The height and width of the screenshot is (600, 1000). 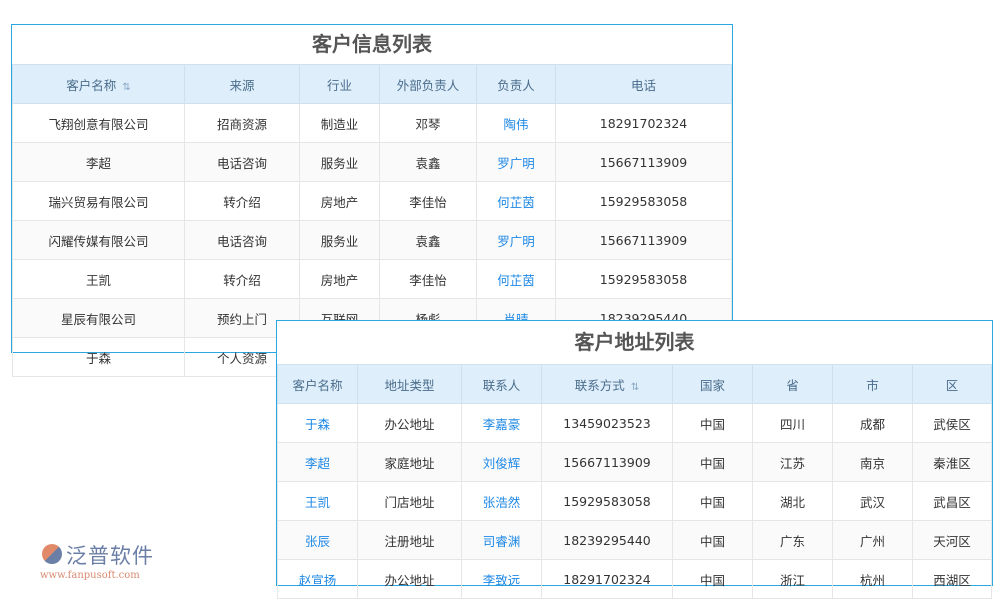 I want to click on column-header-label: 电话, so click(x=643, y=85).